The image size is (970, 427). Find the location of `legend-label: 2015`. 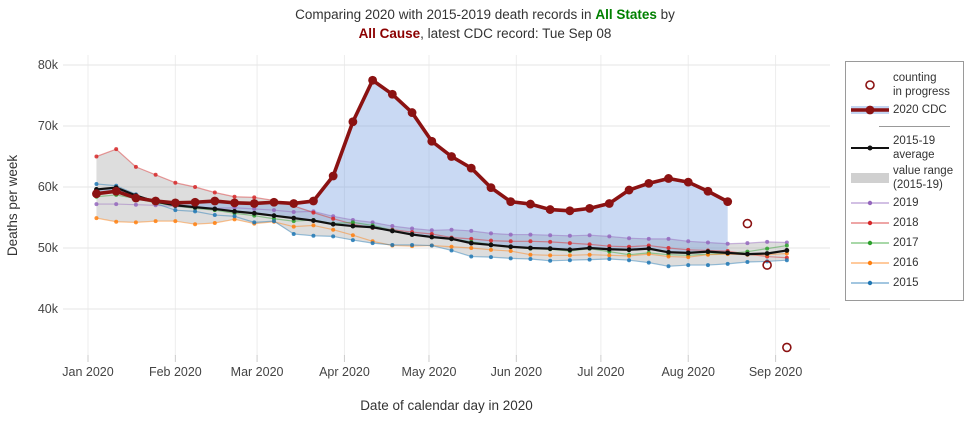

legend-label: 2015 is located at coordinates (906, 283).